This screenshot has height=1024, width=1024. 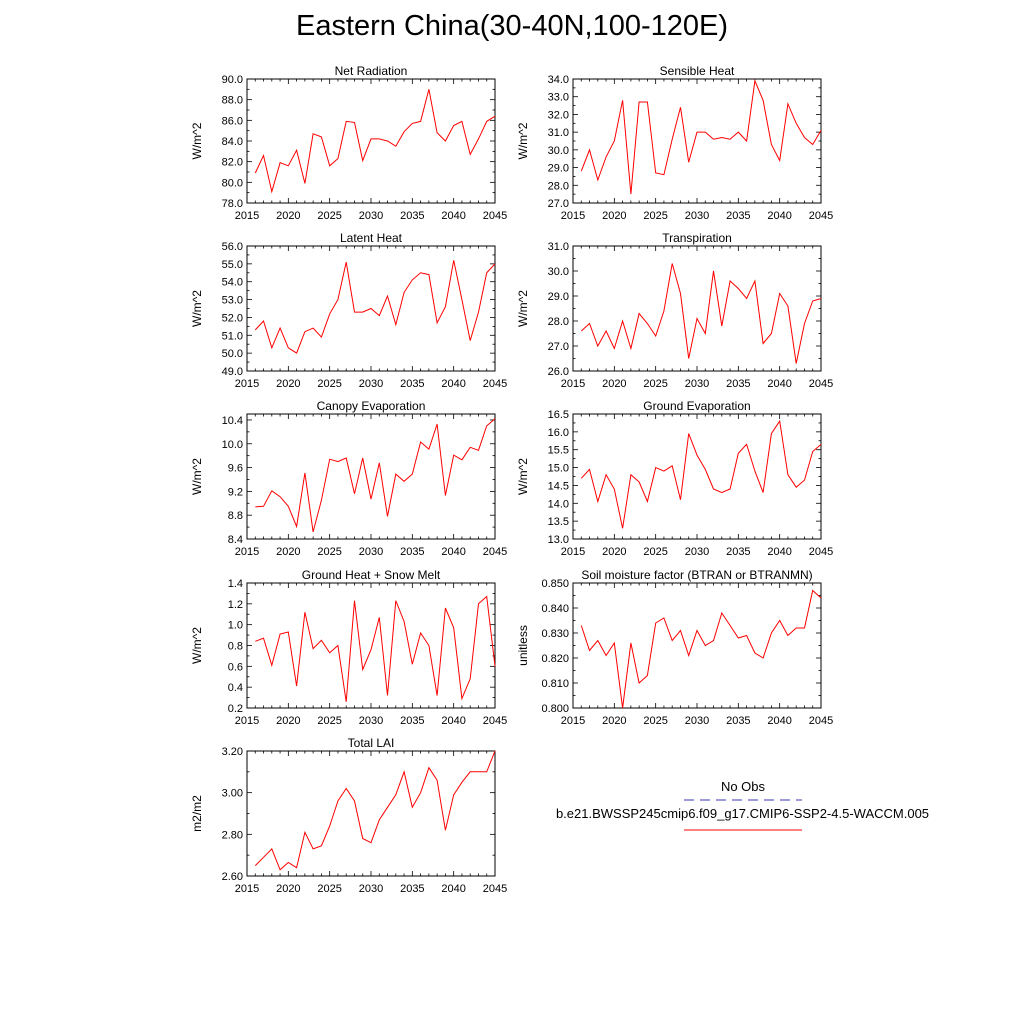 What do you see at coordinates (235, 709) in the screenshot?
I see `y-tick-label: 0.2` at bounding box center [235, 709].